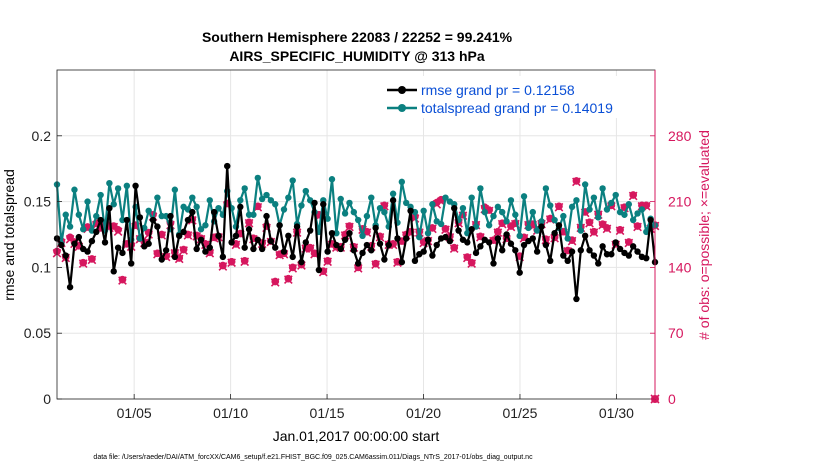 The width and height of the screenshot is (830, 470). What do you see at coordinates (43, 267) in the screenshot?
I see `left-axis-ticks: 0 0.05 0.1 0.15 0.2` at bounding box center [43, 267].